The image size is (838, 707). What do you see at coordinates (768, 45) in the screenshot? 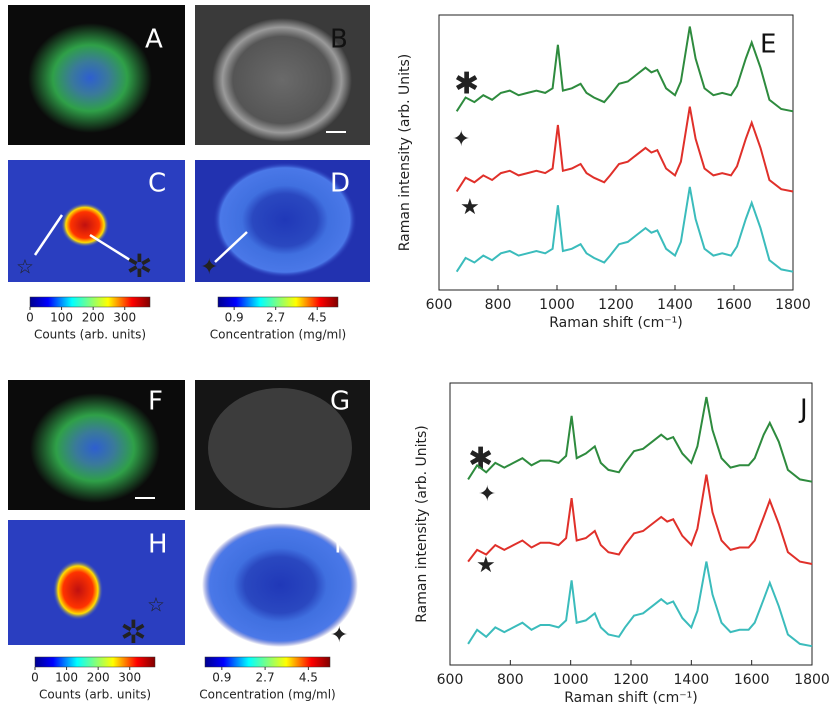
I see `panel-label: E` at bounding box center [768, 45].